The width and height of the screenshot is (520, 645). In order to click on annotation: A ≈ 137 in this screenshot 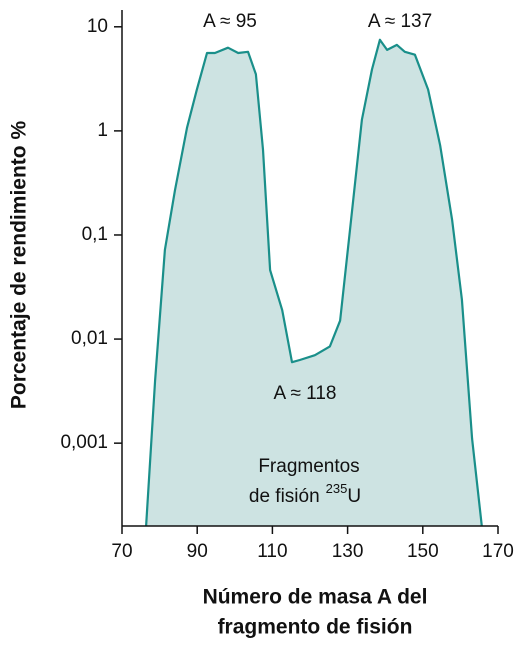, I will do `click(400, 21)`.